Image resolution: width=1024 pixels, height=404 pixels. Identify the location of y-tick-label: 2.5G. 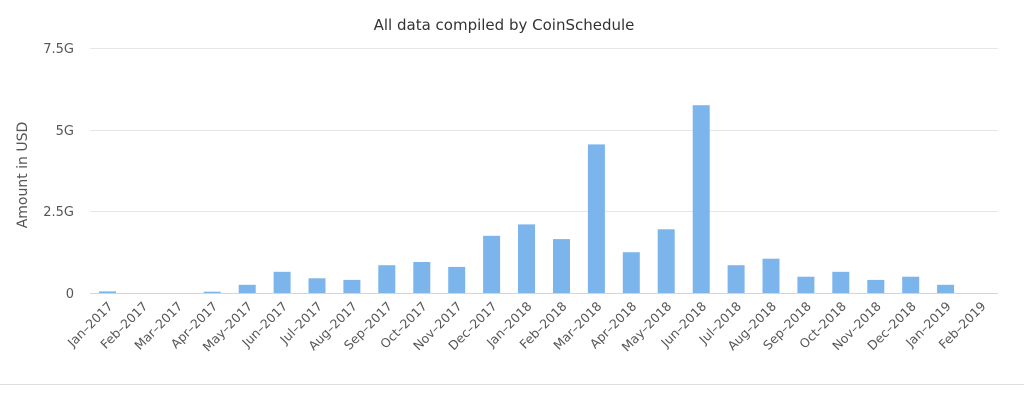
(58, 212).